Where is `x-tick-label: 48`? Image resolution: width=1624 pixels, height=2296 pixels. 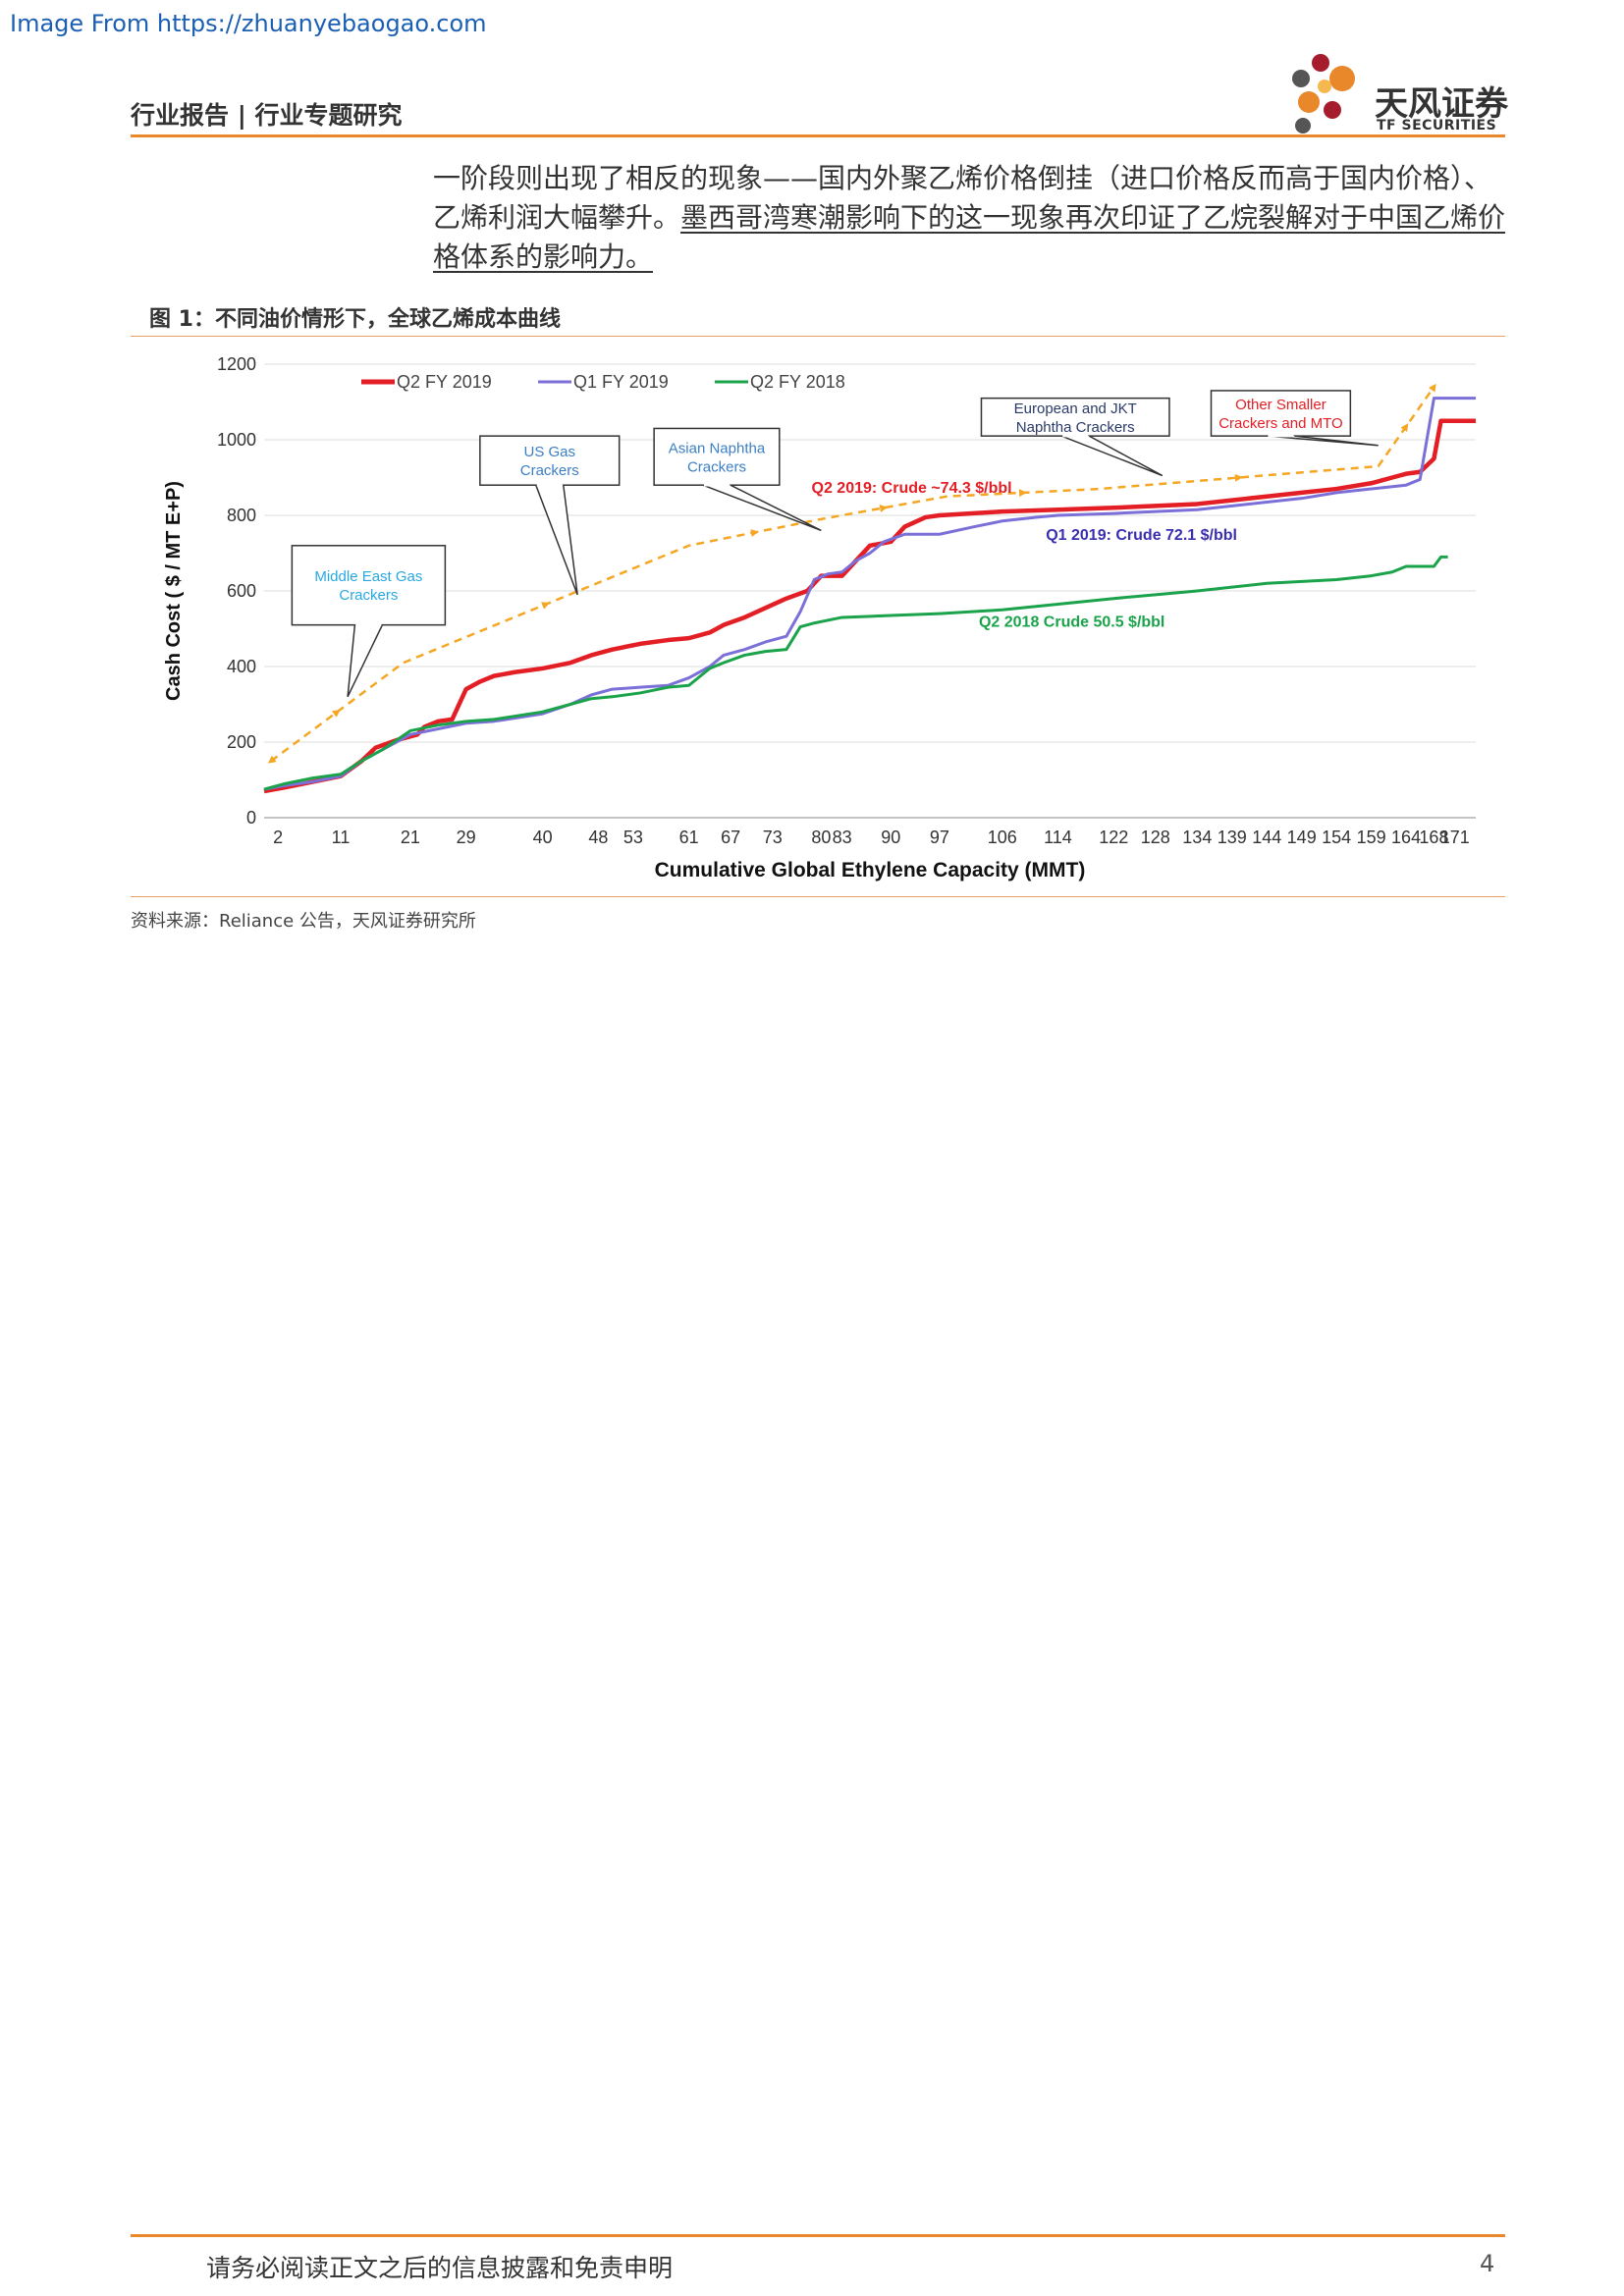 x-tick-label: 48 is located at coordinates (598, 838).